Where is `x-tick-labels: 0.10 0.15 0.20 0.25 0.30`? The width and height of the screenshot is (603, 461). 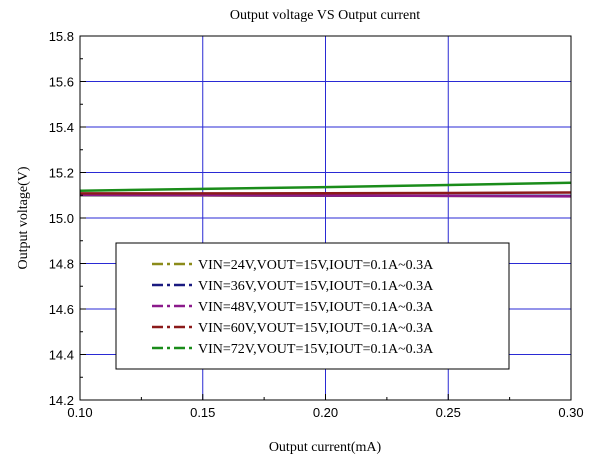
x-tick-labels: 0.10 0.15 0.20 0.25 0.30 is located at coordinates (325, 412).